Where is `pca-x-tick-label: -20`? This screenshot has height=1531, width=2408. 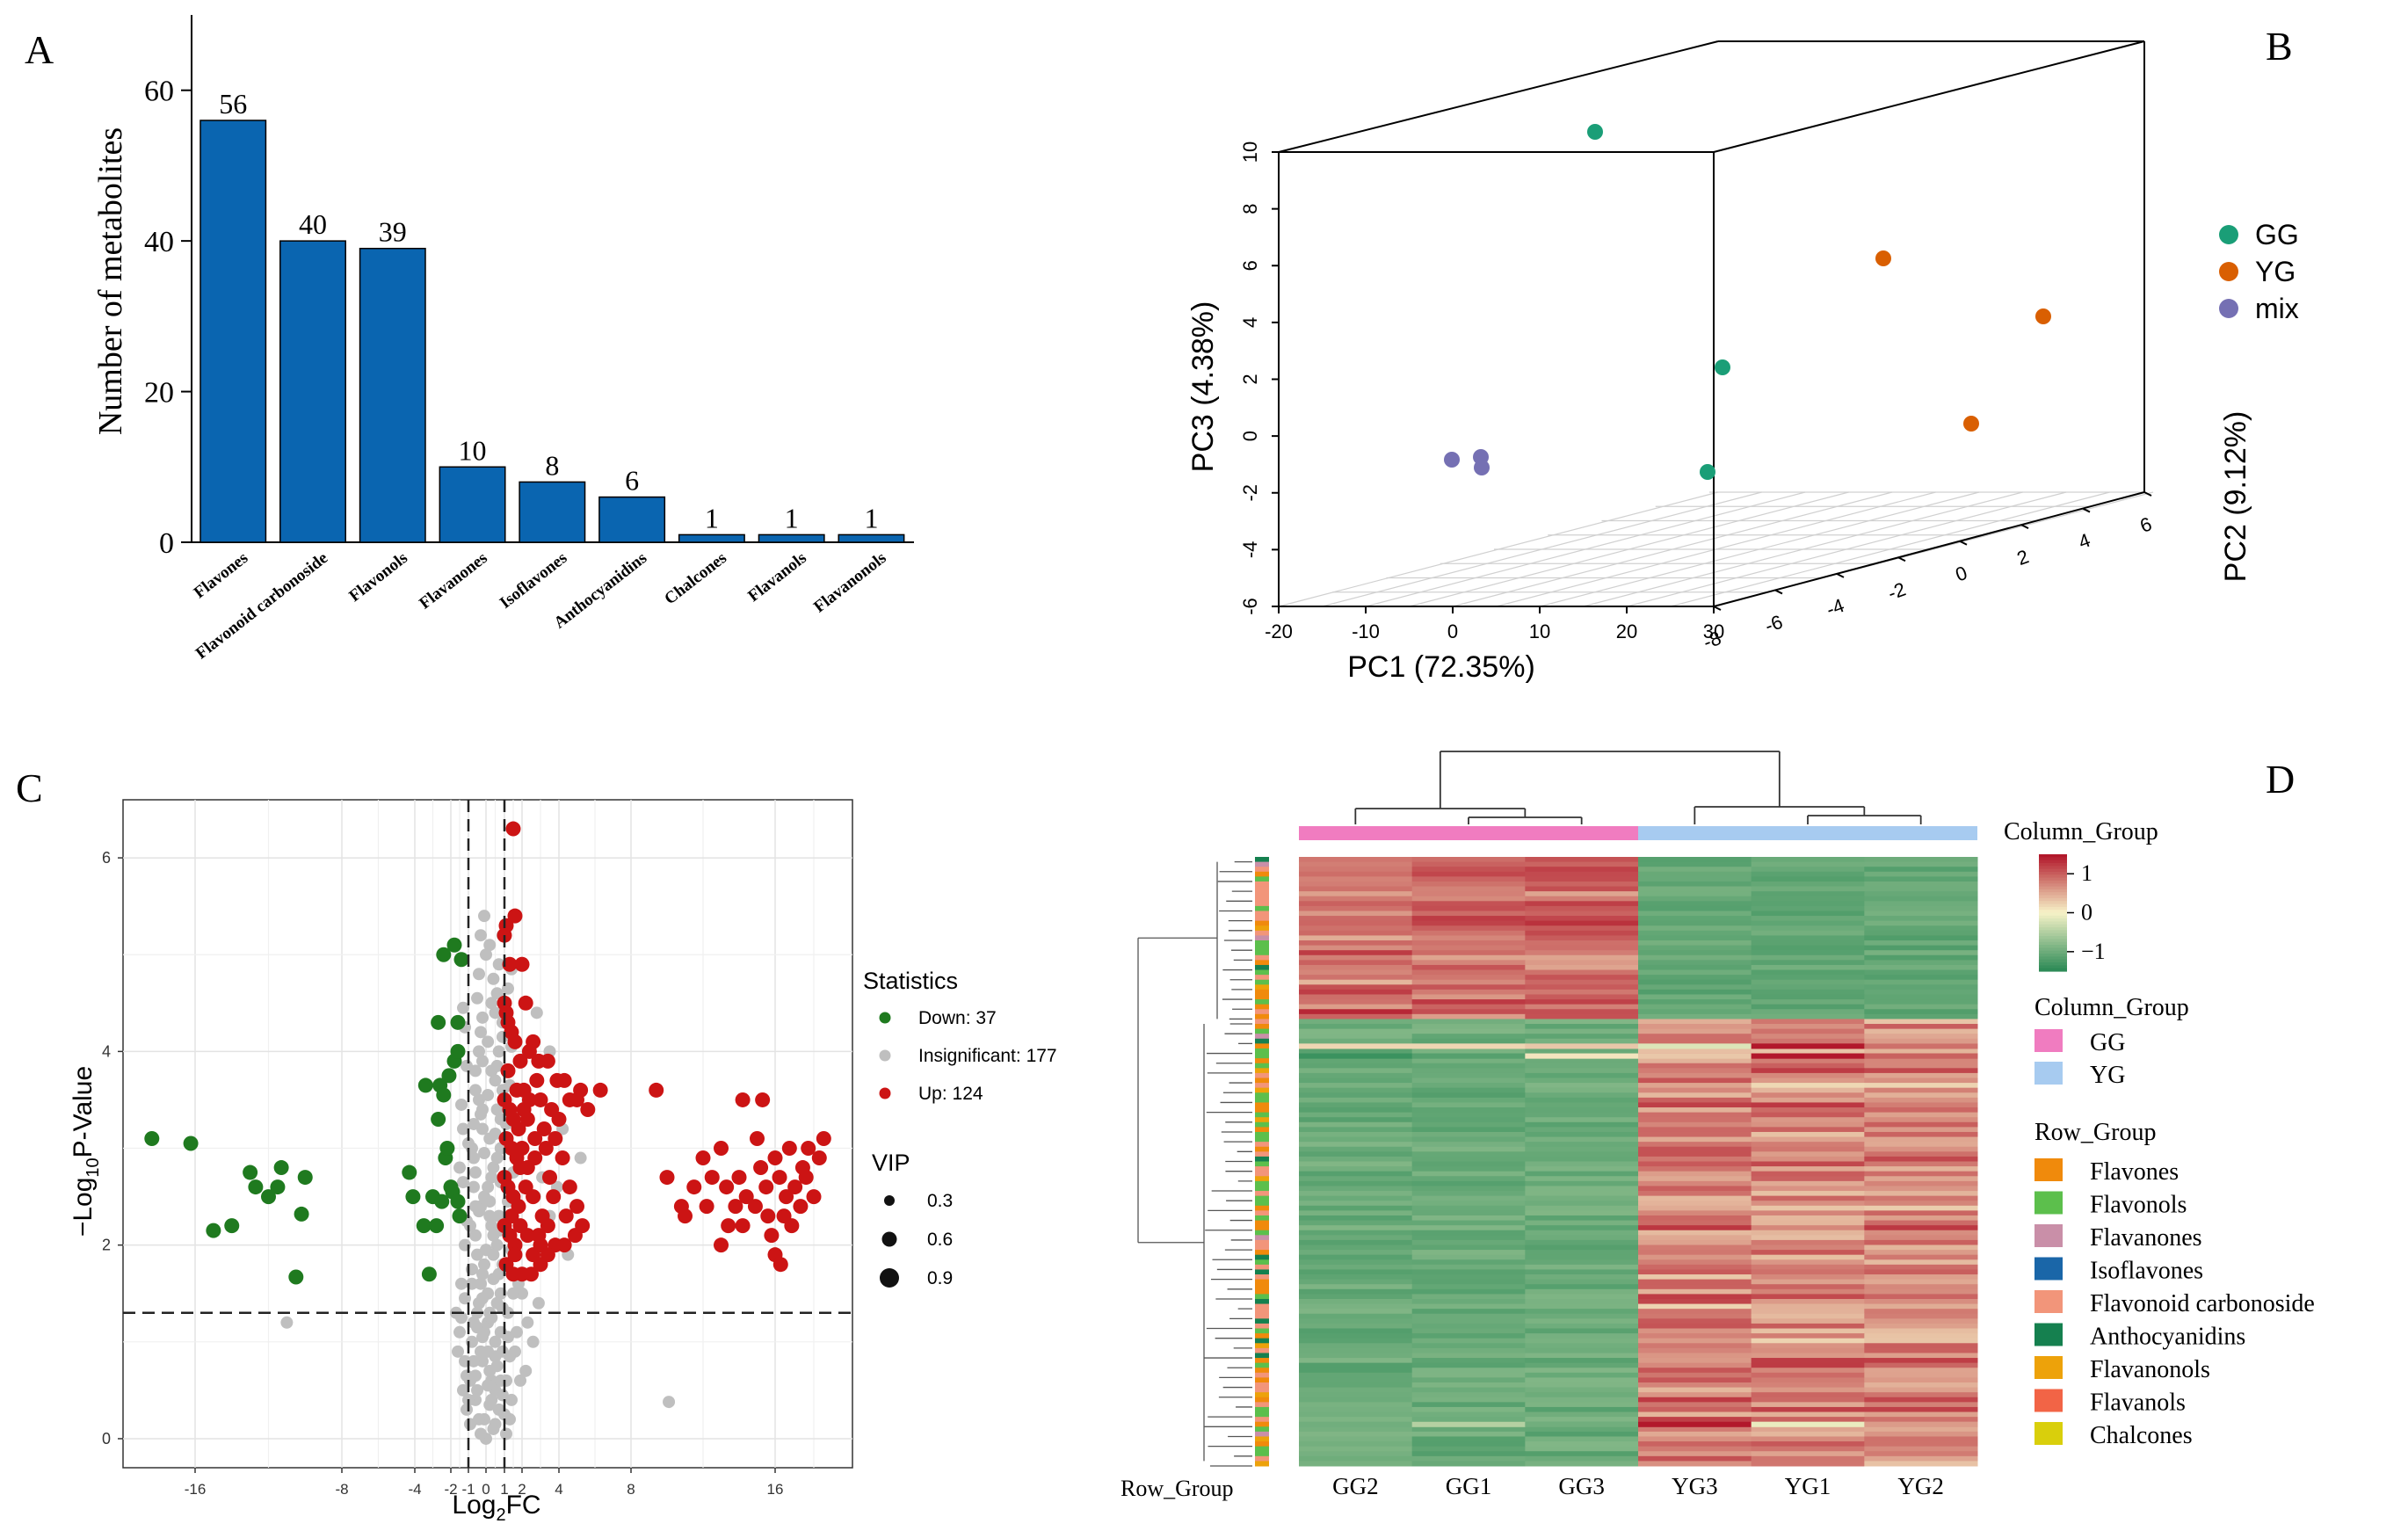
pca-x-tick-label: -20 is located at coordinates (1279, 631).